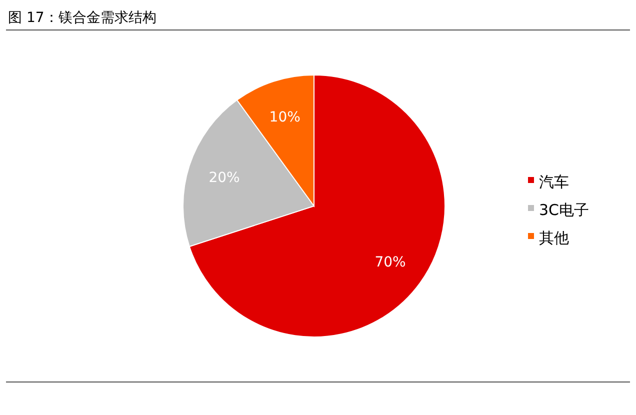  What do you see at coordinates (224, 178) in the screenshot?
I see `data-label: 20%` at bounding box center [224, 178].